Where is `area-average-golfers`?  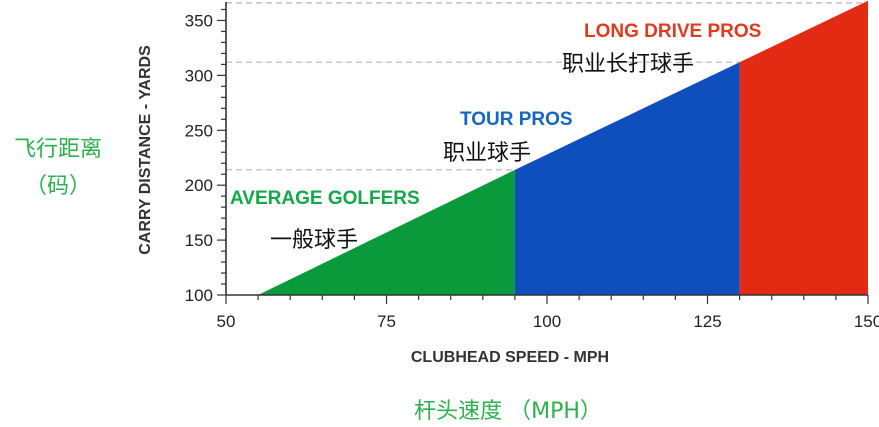 area-average-golfers is located at coordinates (386, 232).